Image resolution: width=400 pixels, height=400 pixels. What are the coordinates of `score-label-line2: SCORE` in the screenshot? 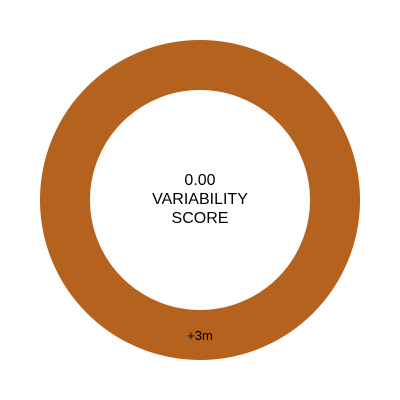 It's located at (200, 218).